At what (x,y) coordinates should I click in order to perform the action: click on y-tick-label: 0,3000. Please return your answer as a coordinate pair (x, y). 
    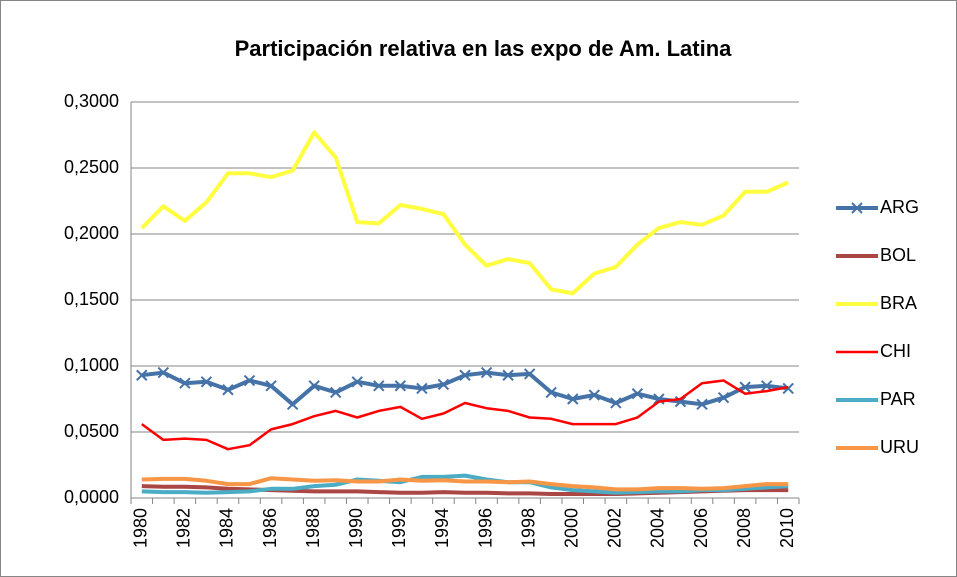
    Looking at the image, I should click on (91, 101).